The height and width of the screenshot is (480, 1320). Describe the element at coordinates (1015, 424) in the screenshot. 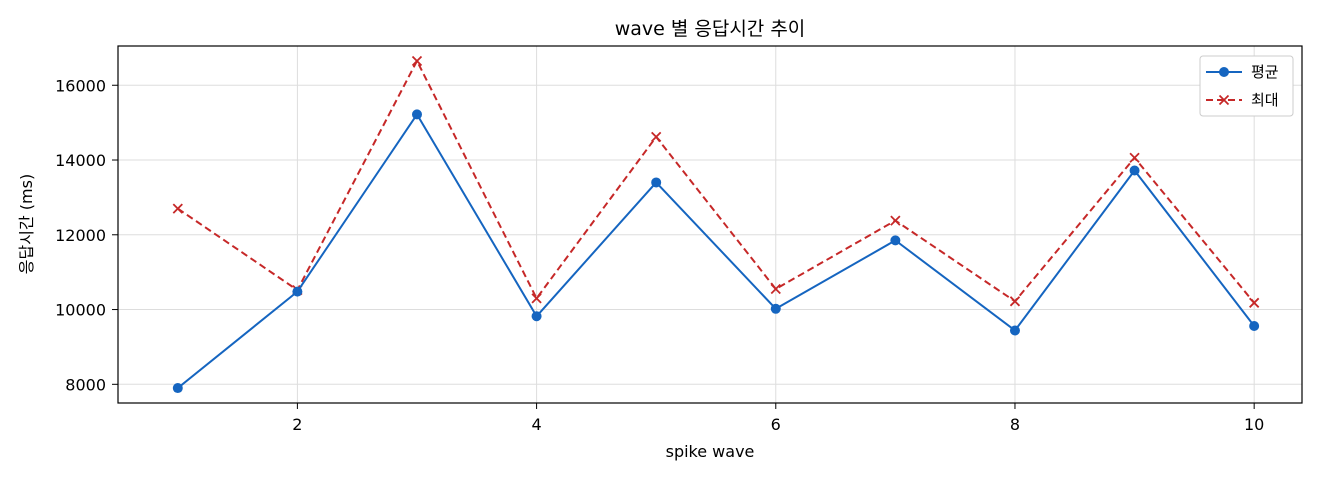

I see `x-tick-label: 8` at that location.